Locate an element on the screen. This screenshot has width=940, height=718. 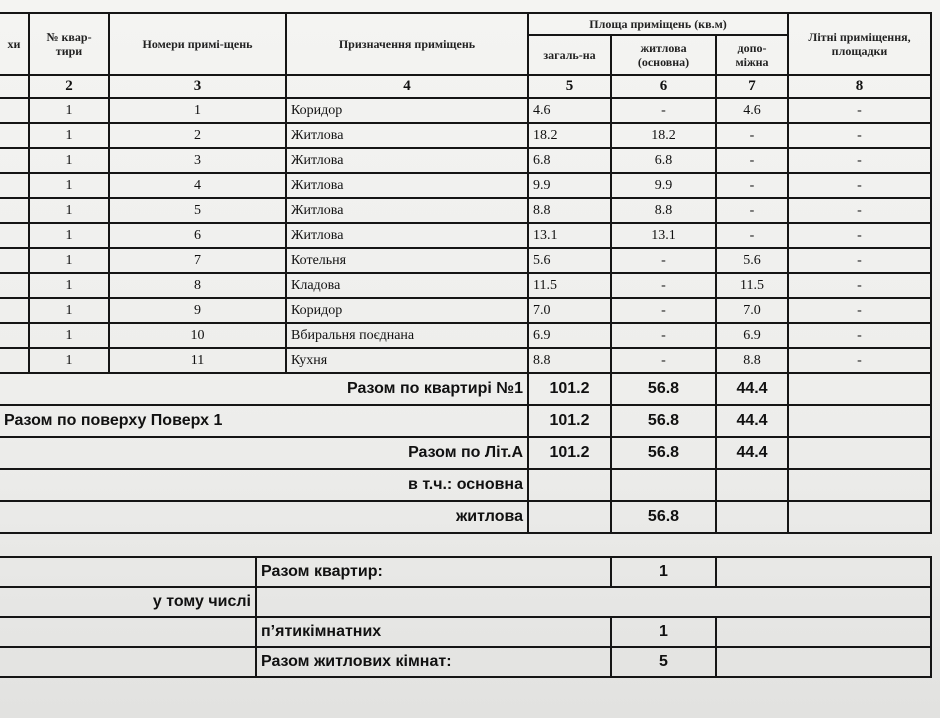
total-area: 7.0 is located at coordinates (569, 310).